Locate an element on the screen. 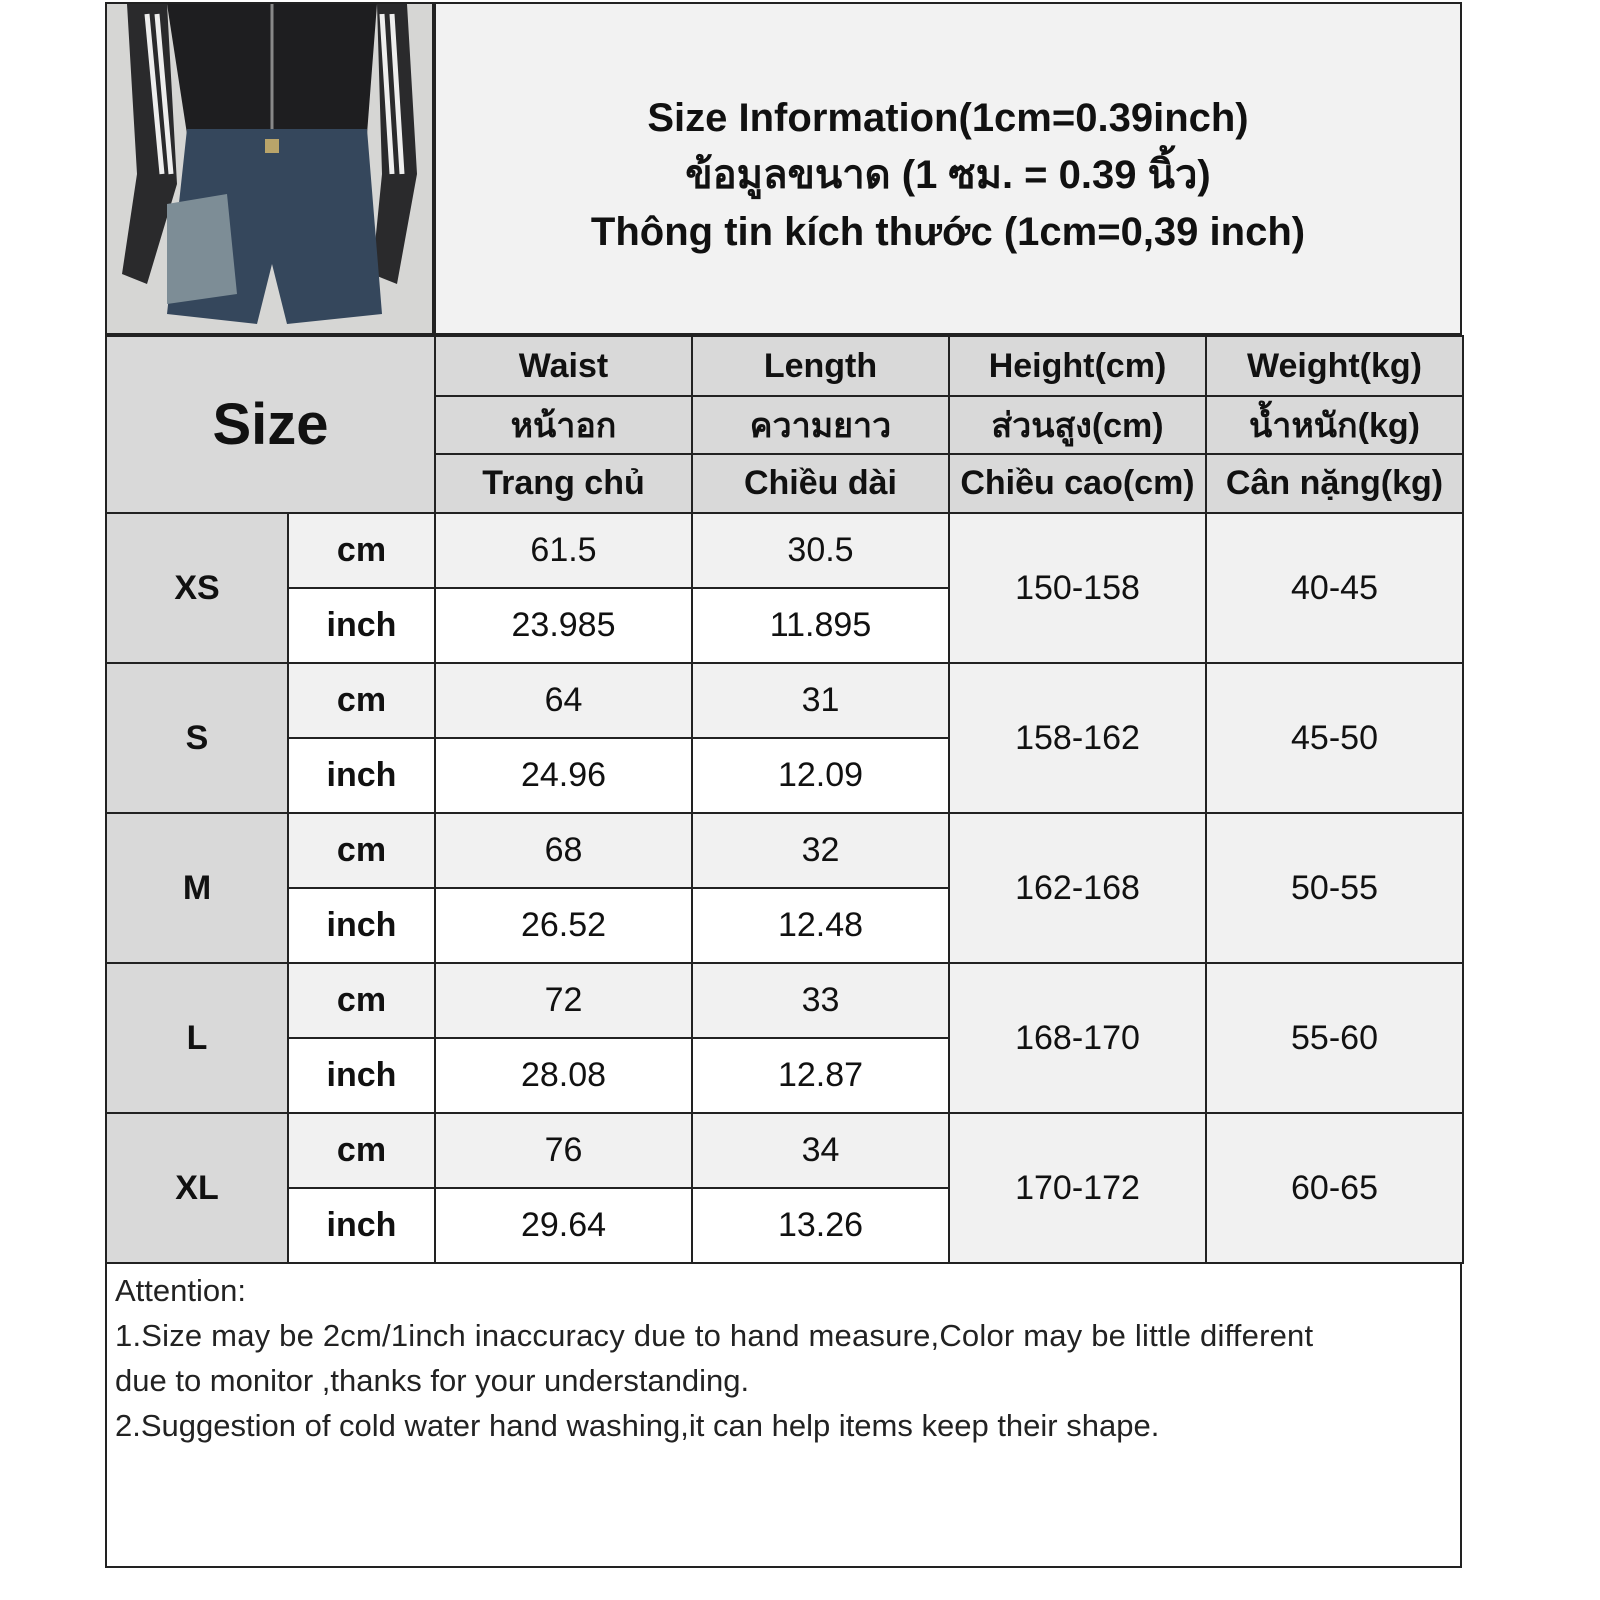  notes-heading: Attention: is located at coordinates (180, 1290).